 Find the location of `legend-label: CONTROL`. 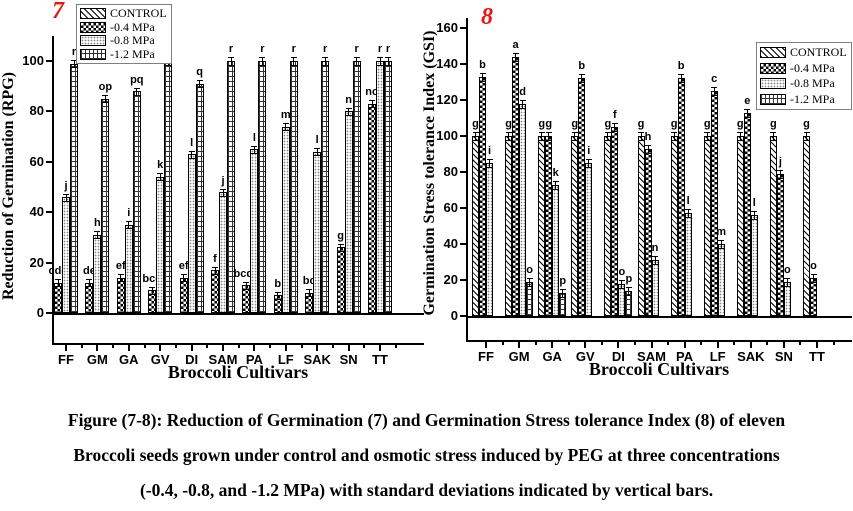

legend-label: CONTROL is located at coordinates (138, 13).